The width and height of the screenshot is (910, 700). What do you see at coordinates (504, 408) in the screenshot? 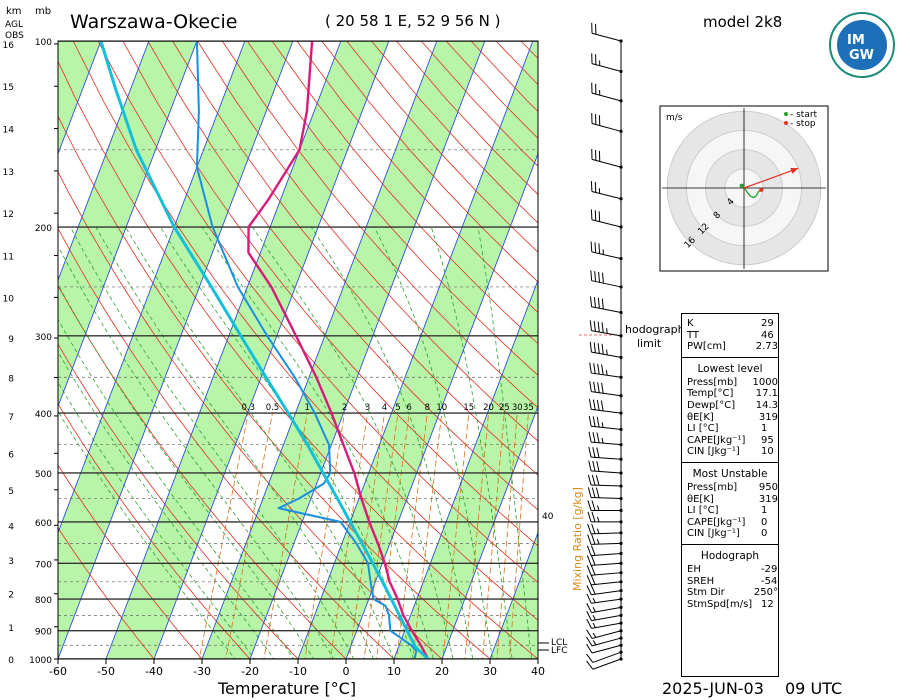
I see `mixing-ratio-tick-label: 25` at bounding box center [504, 408].